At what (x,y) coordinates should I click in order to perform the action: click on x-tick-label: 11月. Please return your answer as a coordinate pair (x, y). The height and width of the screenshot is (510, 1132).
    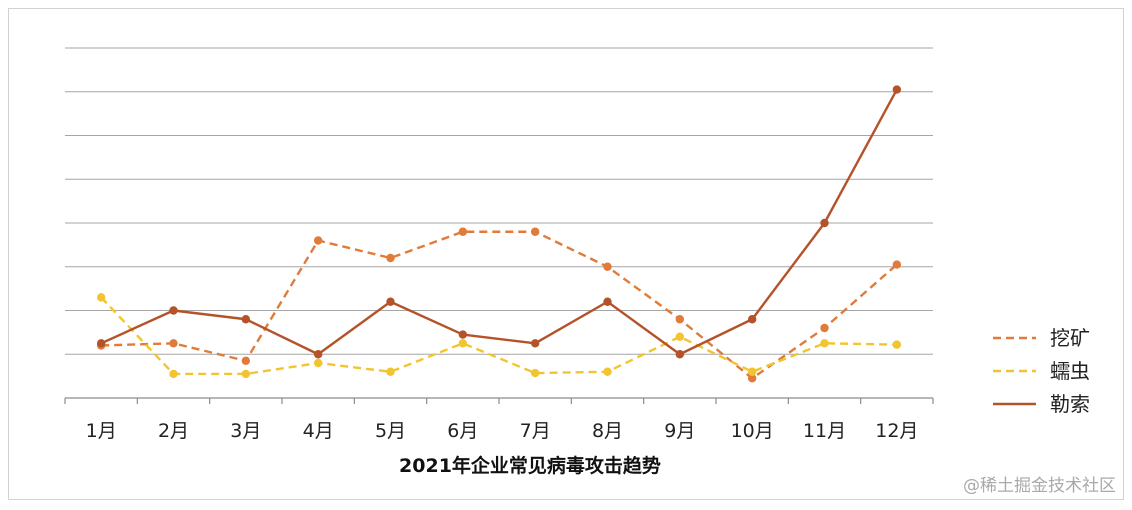
    Looking at the image, I should click on (824, 431).